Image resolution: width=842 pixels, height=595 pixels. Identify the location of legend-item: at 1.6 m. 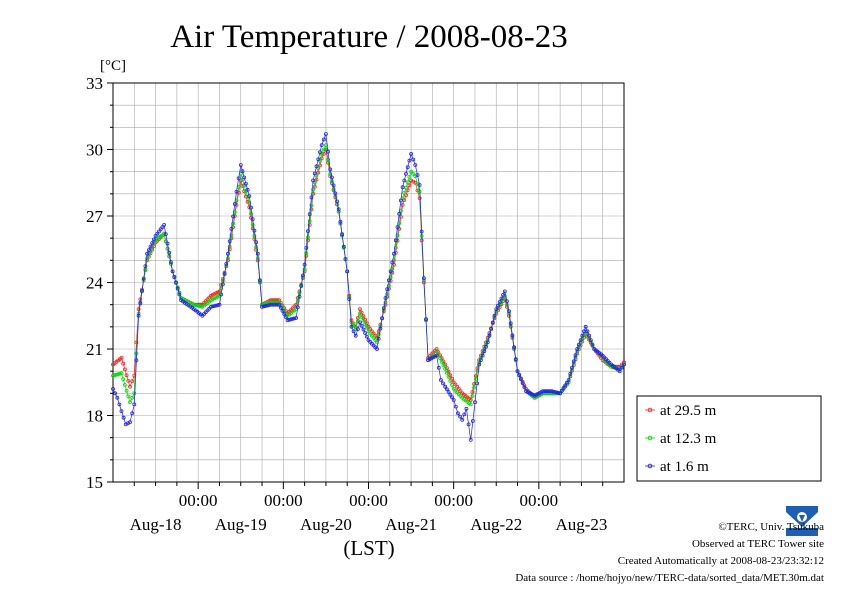
(677, 467).